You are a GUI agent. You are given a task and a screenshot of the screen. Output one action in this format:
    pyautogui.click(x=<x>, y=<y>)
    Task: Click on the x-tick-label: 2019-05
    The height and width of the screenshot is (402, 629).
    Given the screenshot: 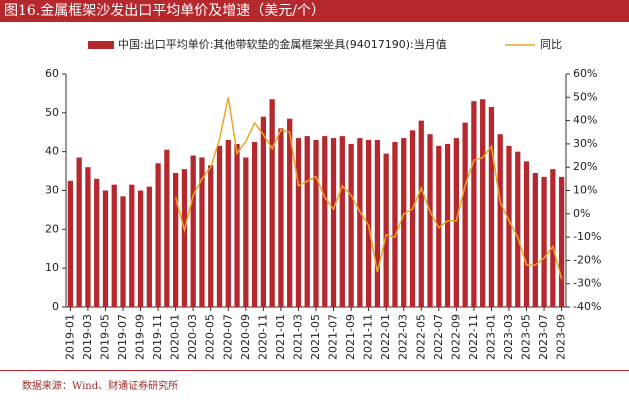 What is the action you would take?
    pyautogui.click(x=104, y=337)
    